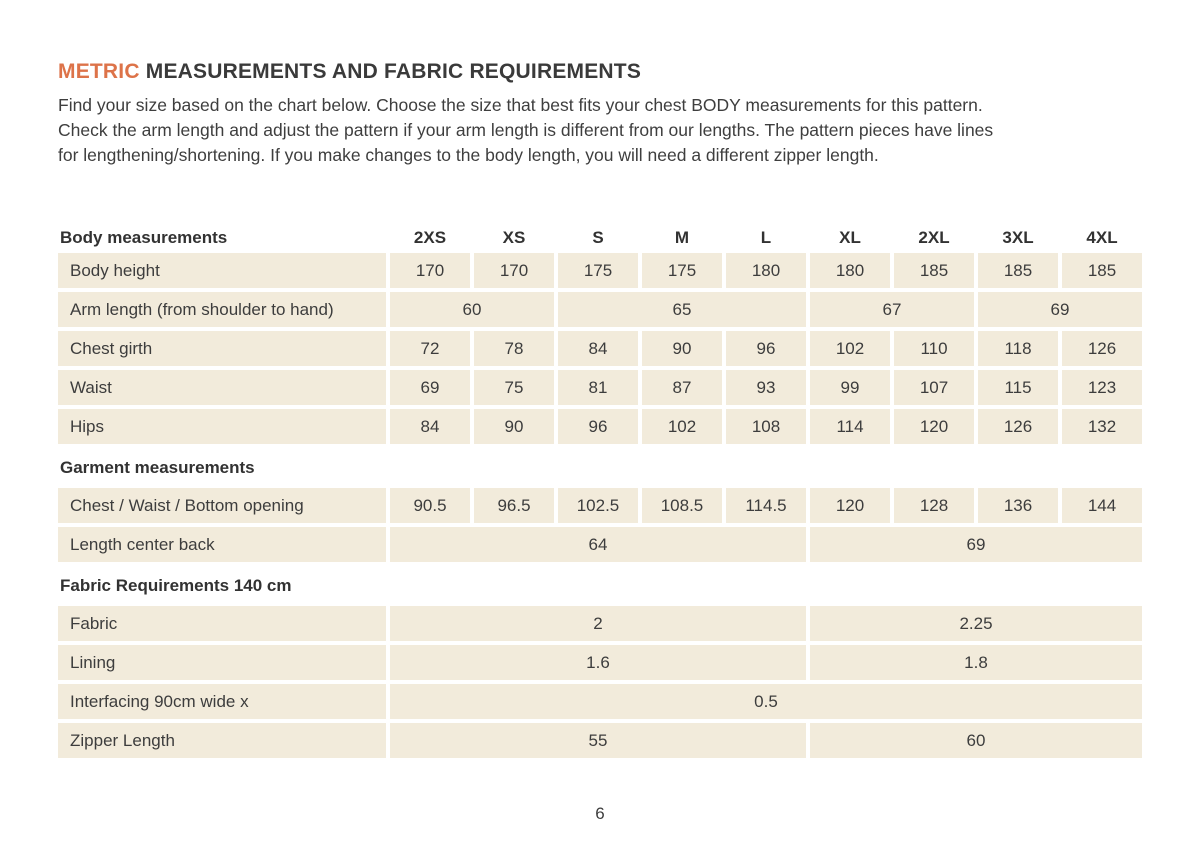 The height and width of the screenshot is (846, 1200). What do you see at coordinates (682, 505) in the screenshot?
I see `value-cell: 108.5` at bounding box center [682, 505].